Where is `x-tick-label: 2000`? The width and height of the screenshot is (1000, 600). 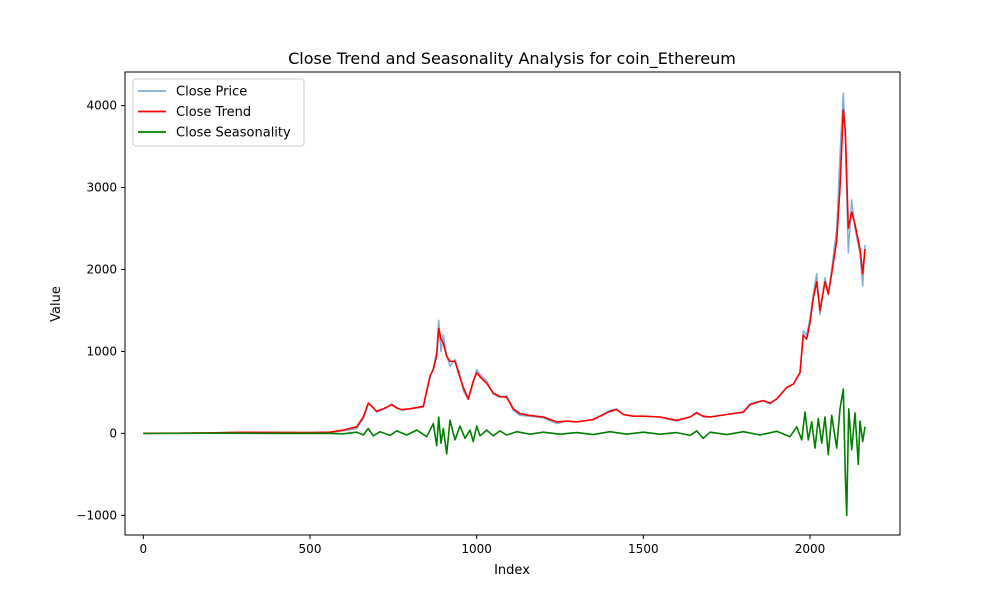 x-tick-label: 2000 is located at coordinates (810, 549).